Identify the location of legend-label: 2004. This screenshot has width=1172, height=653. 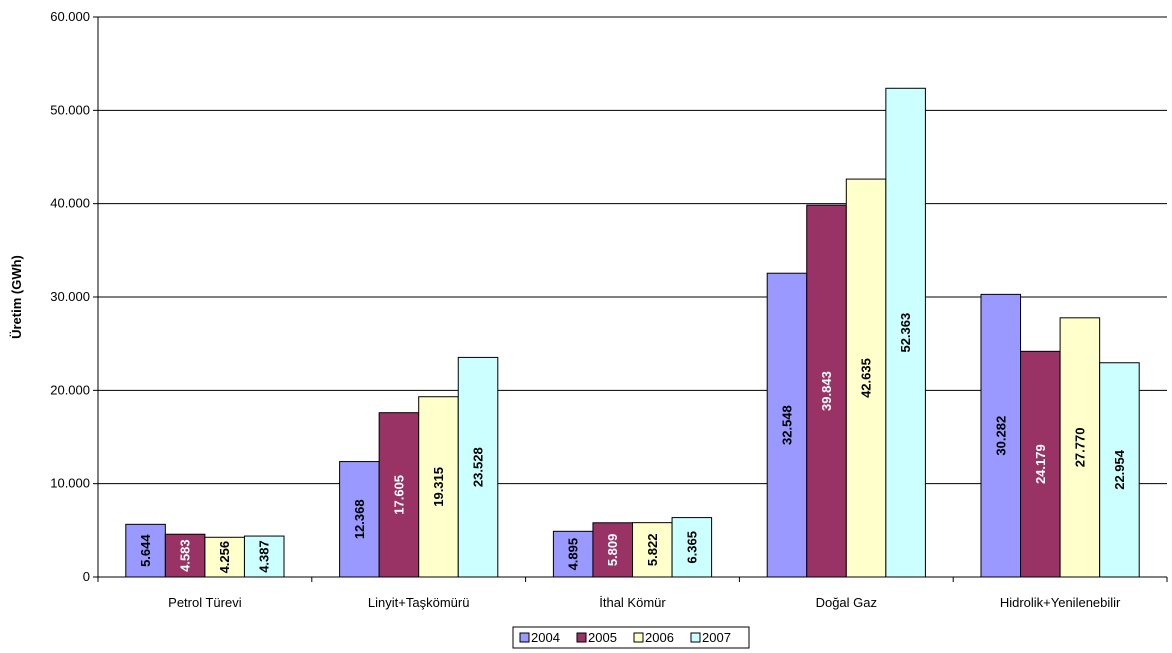
(545, 637).